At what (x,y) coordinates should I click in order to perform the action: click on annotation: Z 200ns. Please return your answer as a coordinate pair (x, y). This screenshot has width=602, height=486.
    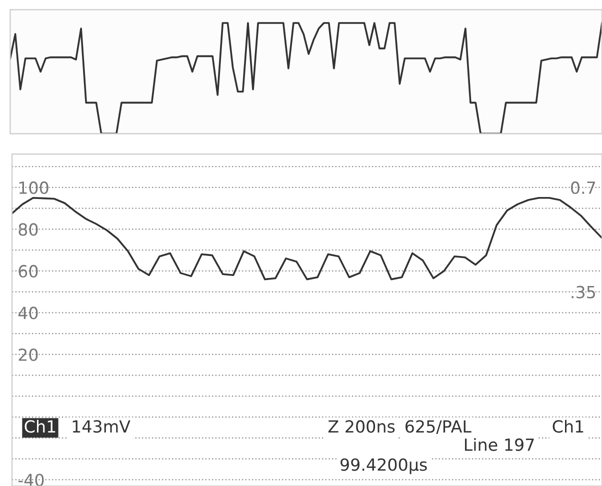
    Looking at the image, I should click on (361, 426).